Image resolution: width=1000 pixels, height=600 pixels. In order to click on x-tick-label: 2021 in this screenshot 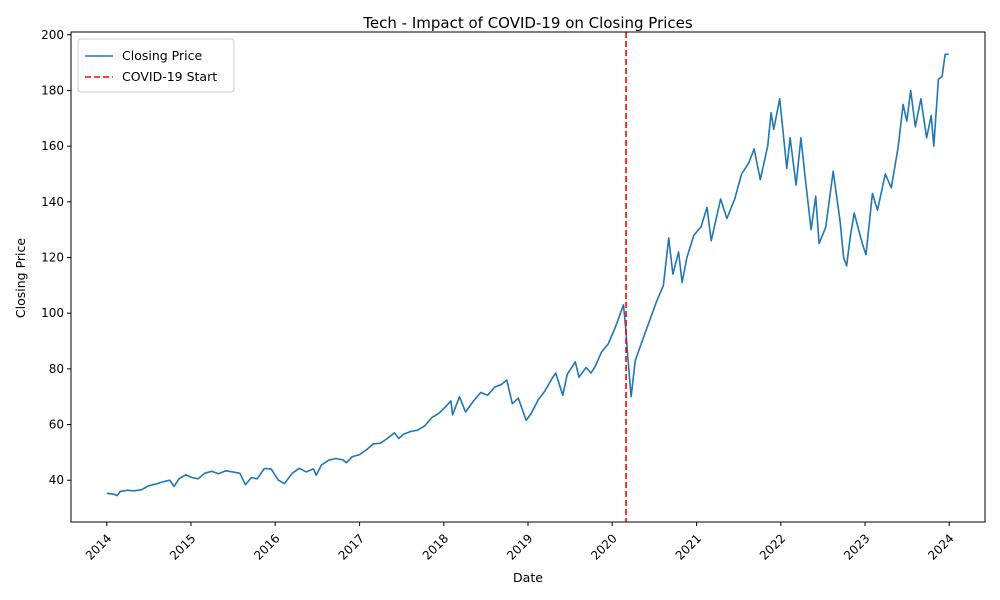, I will do `click(688, 546)`.